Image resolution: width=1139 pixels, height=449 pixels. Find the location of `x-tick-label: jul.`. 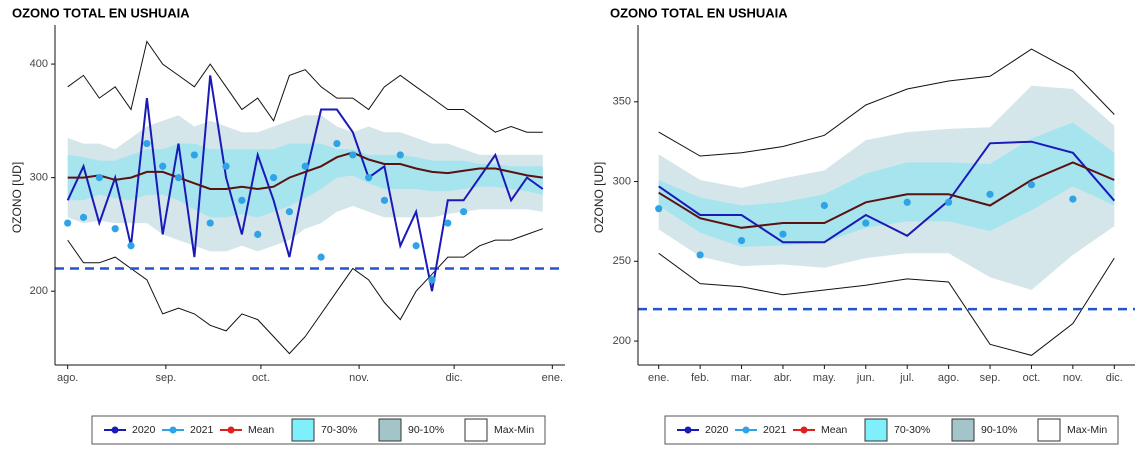

x-tick-label: jul. is located at coordinates (906, 378).